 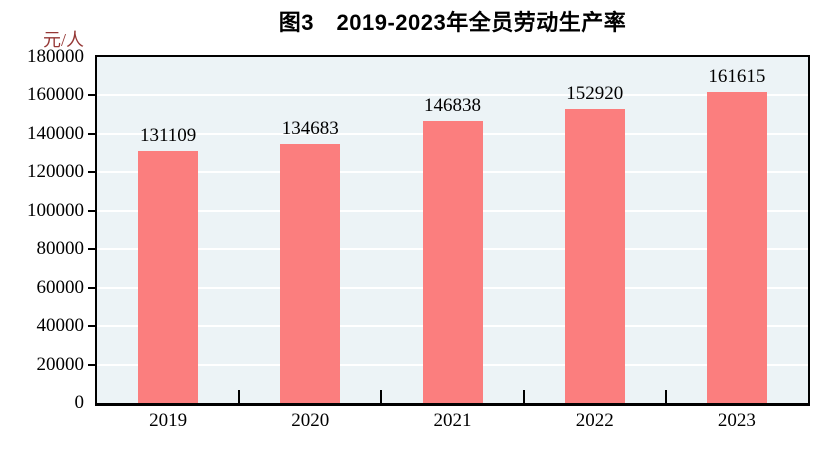 What do you see at coordinates (60, 287) in the screenshot?
I see `y-axis-tick-label: 60000` at bounding box center [60, 287].